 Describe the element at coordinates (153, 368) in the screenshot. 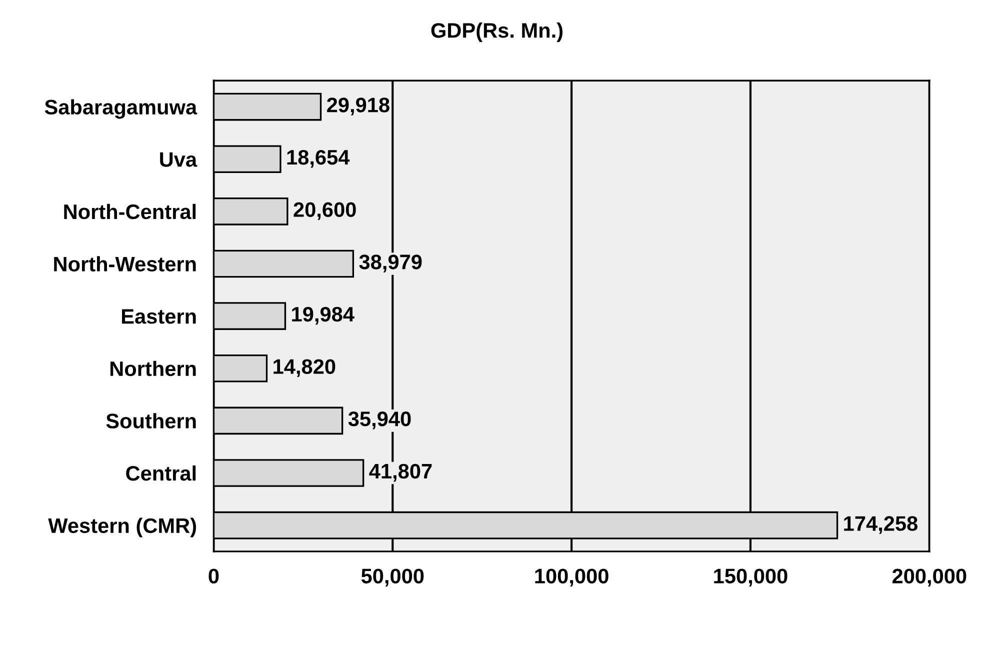

I see `y-tick-label: Northern` at that location.